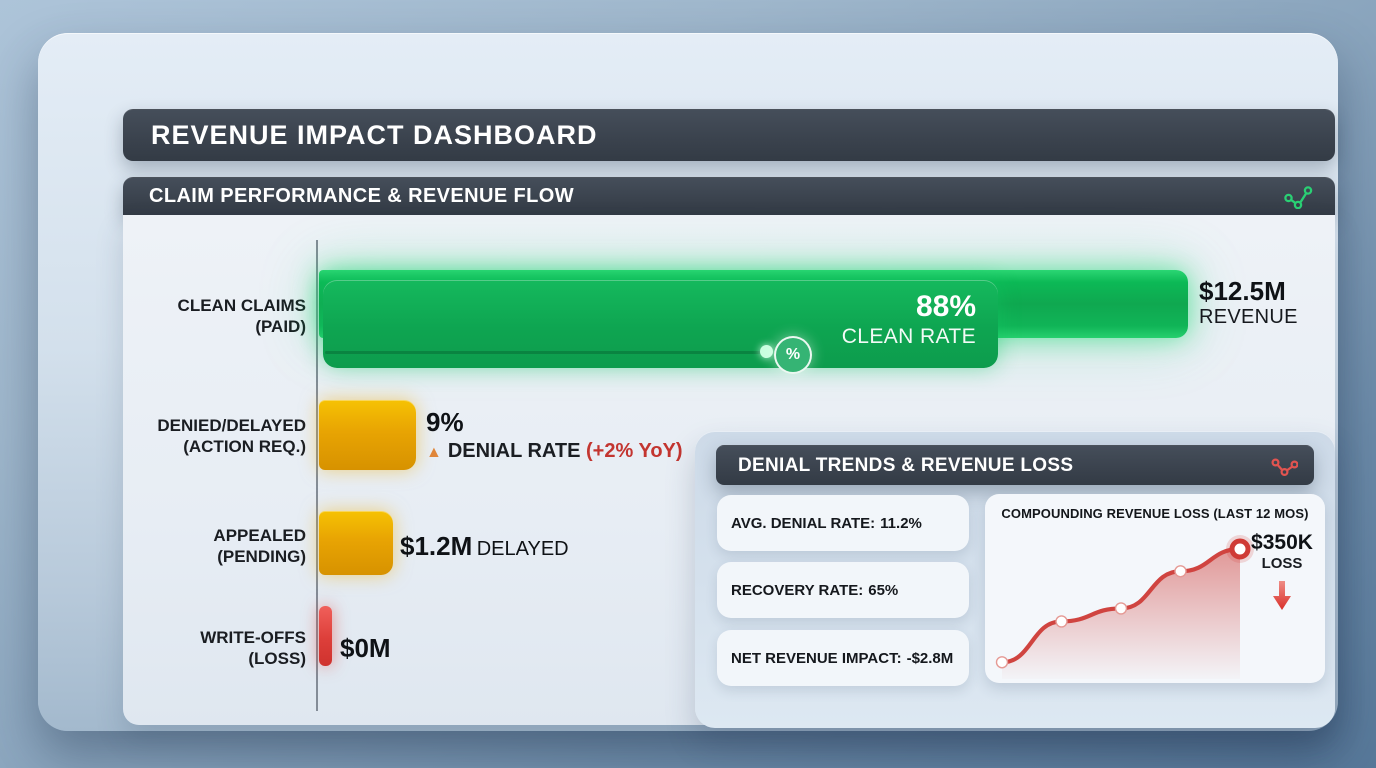 The height and width of the screenshot is (768, 1376). Describe the element at coordinates (803, 523) in the screenshot. I see `stat-label: AVG. DENIAL RATE:` at that location.